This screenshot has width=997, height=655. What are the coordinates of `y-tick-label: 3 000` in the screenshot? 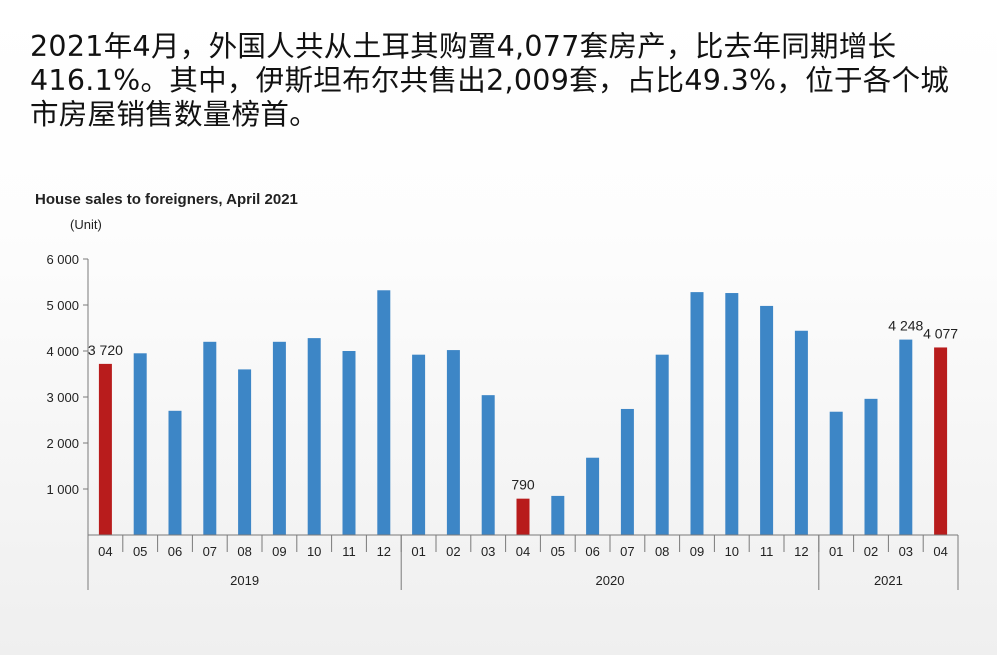 It's located at (62, 397).